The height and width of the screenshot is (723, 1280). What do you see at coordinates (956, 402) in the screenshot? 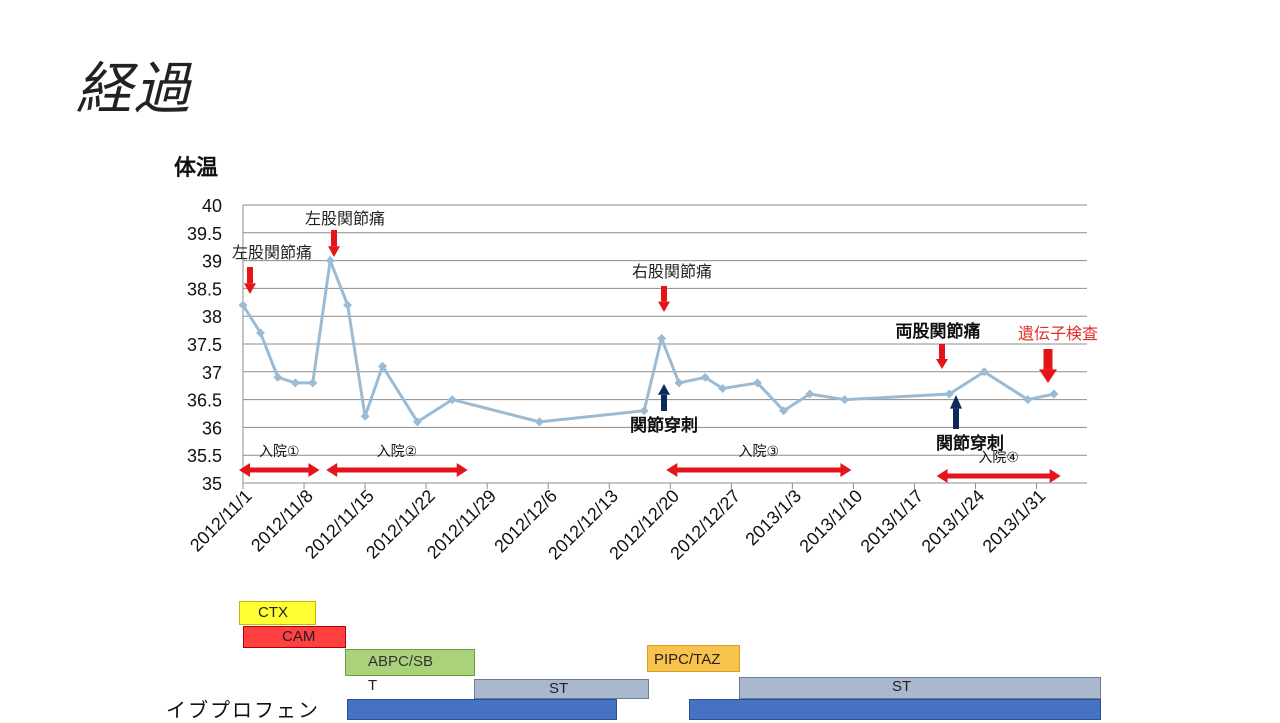
I see `annotation-7-arrow-head` at bounding box center [956, 402].